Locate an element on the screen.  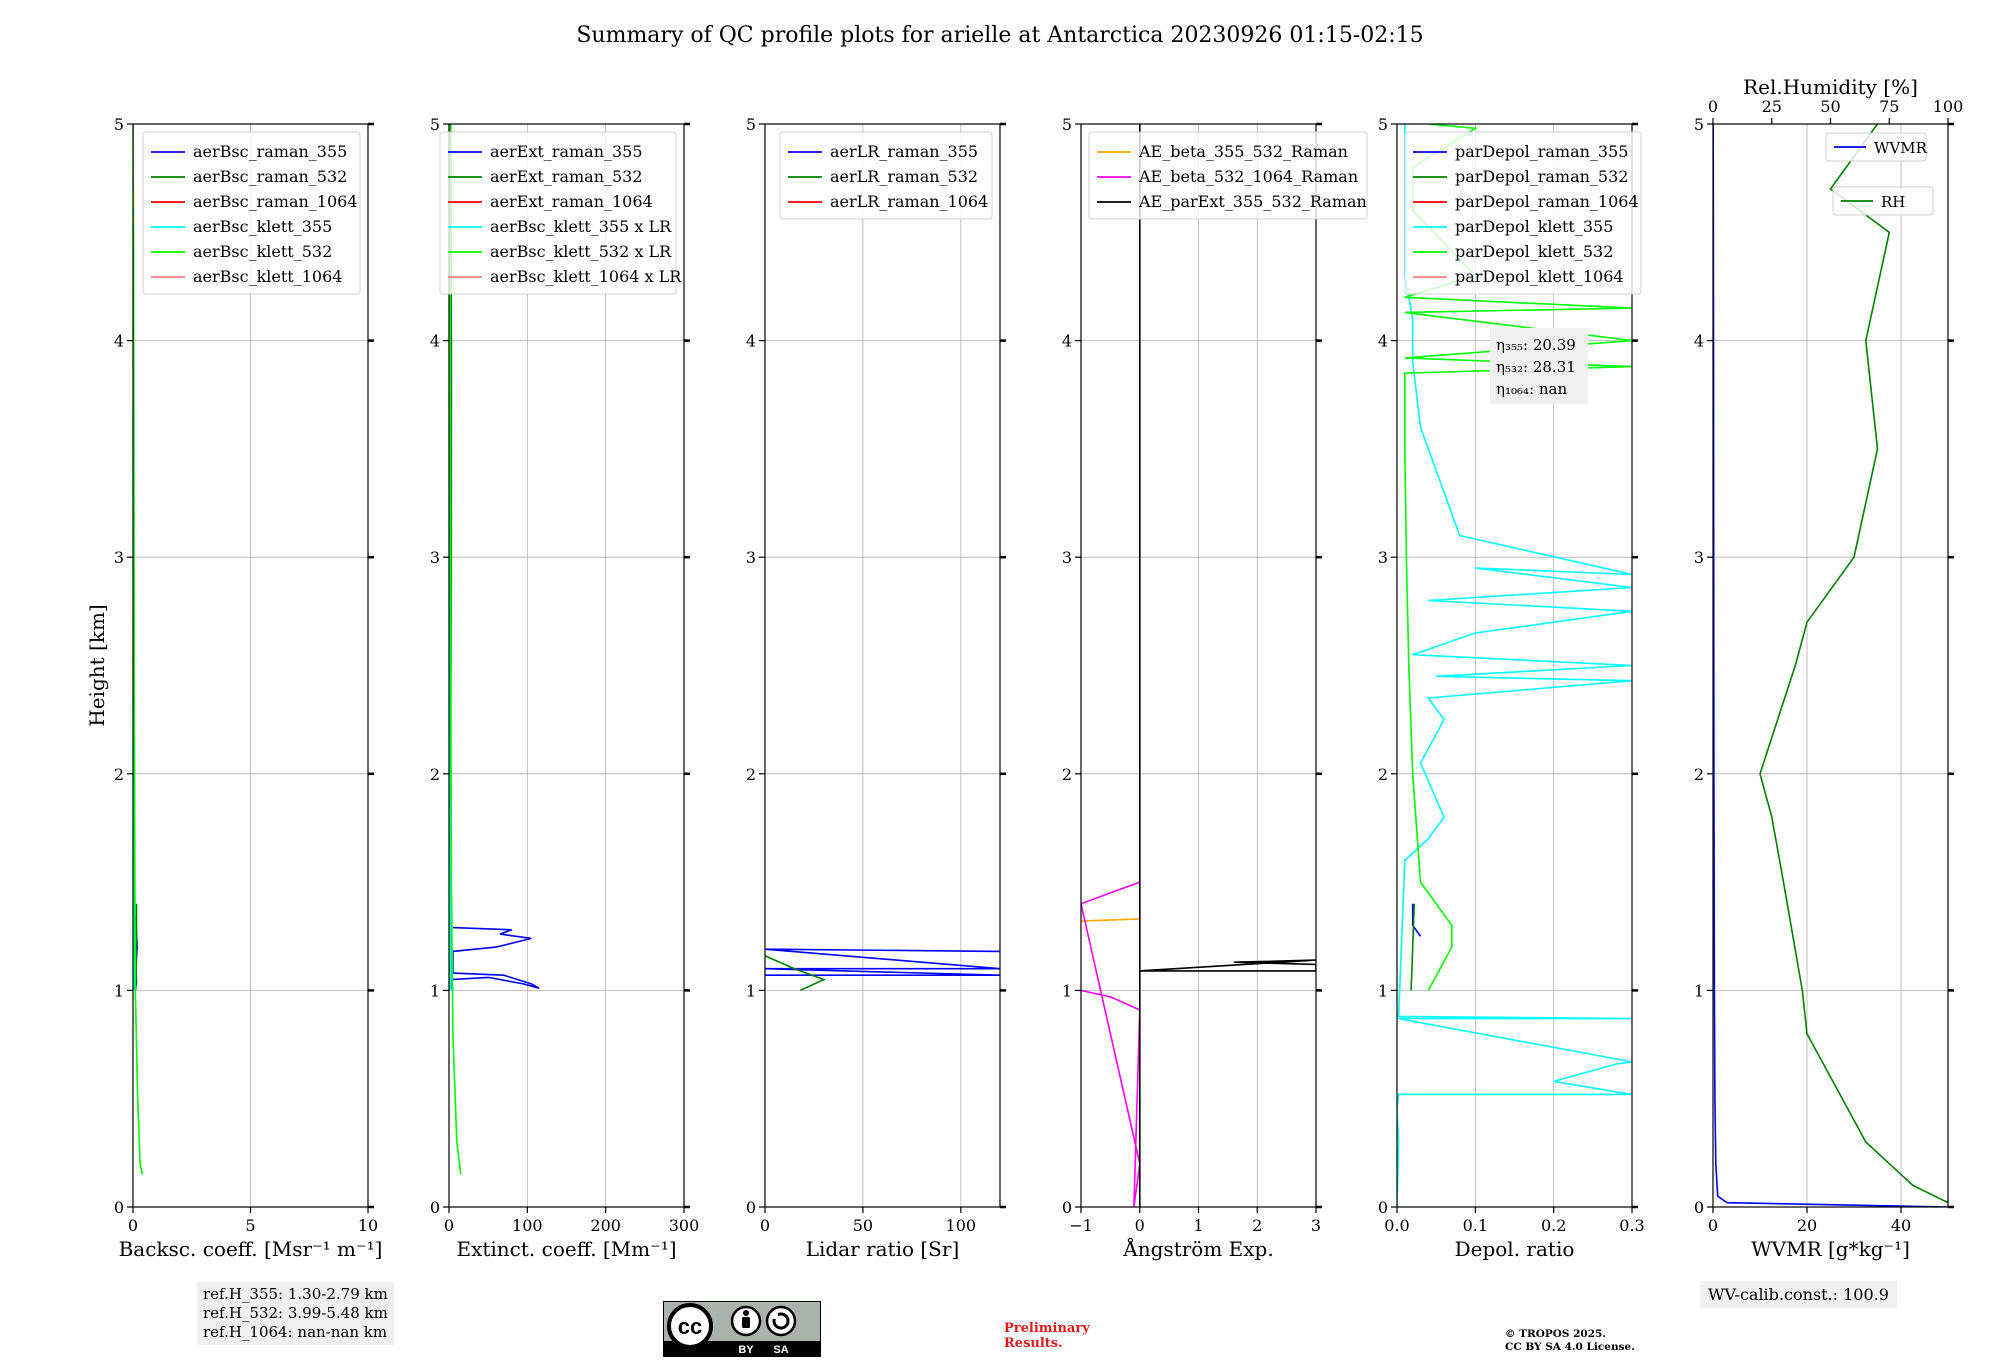
y-tick-label: 5 is located at coordinates (1067, 124).